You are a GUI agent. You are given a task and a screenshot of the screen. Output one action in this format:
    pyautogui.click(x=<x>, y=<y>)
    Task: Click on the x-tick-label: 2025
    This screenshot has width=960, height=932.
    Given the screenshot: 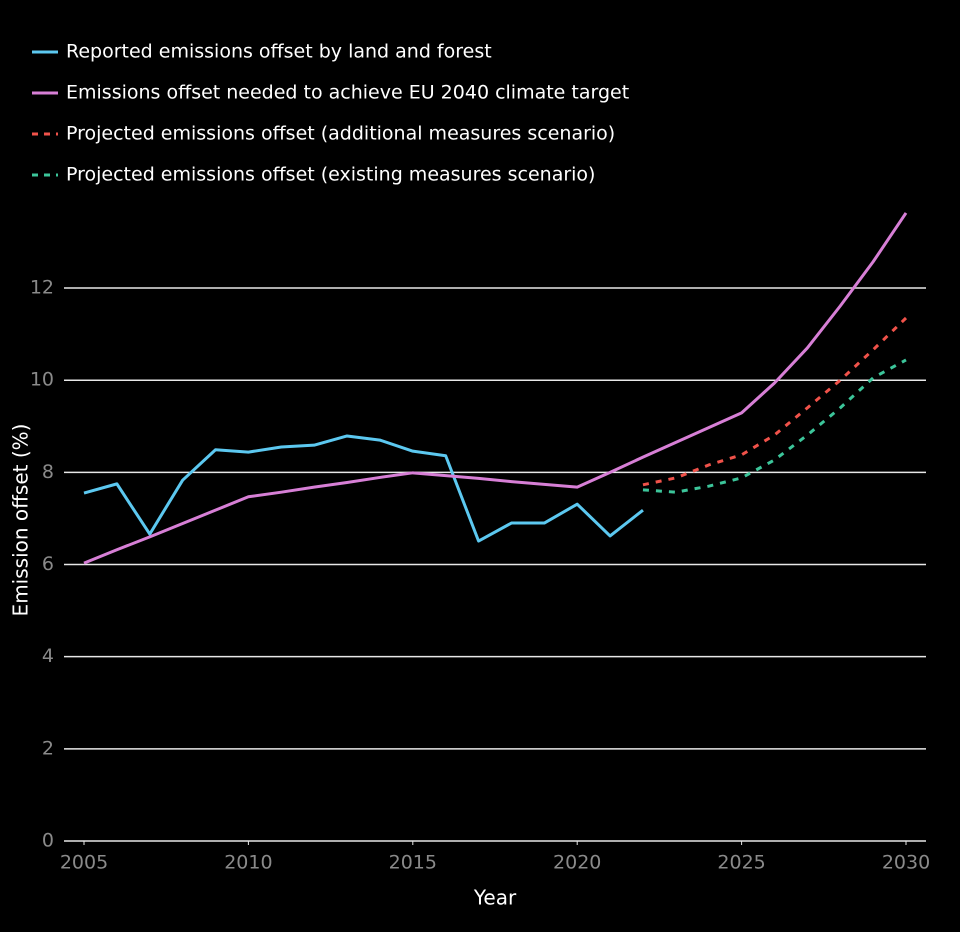 What is the action you would take?
    pyautogui.click(x=741, y=863)
    